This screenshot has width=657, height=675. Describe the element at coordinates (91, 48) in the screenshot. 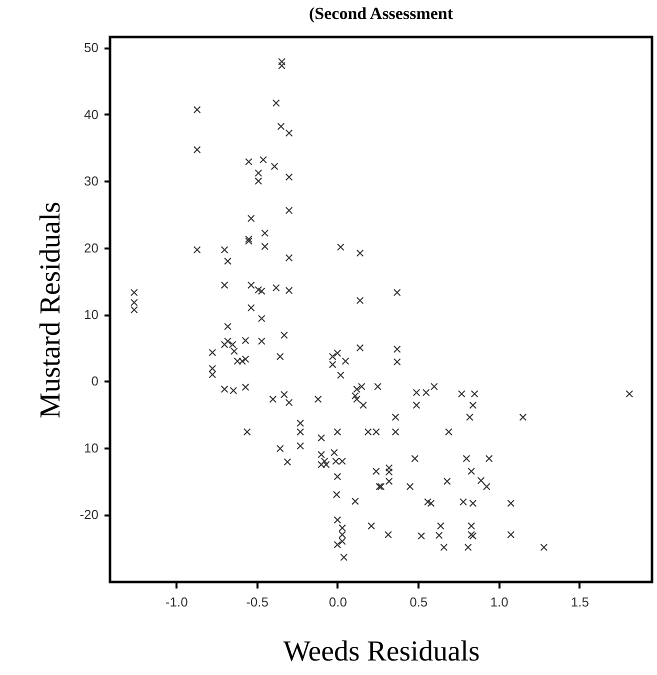

I see `y-tick-label: 50` at that location.